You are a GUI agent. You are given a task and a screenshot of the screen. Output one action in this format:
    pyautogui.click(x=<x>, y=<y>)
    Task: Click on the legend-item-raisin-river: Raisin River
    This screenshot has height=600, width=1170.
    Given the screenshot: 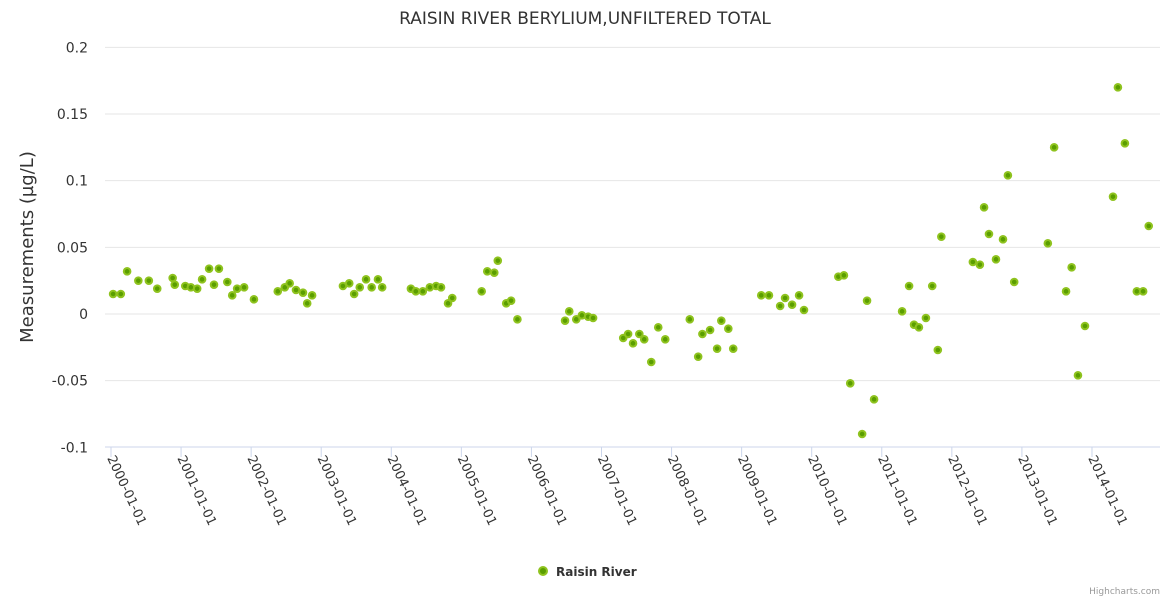 What is the action you would take?
    pyautogui.click(x=587, y=572)
    